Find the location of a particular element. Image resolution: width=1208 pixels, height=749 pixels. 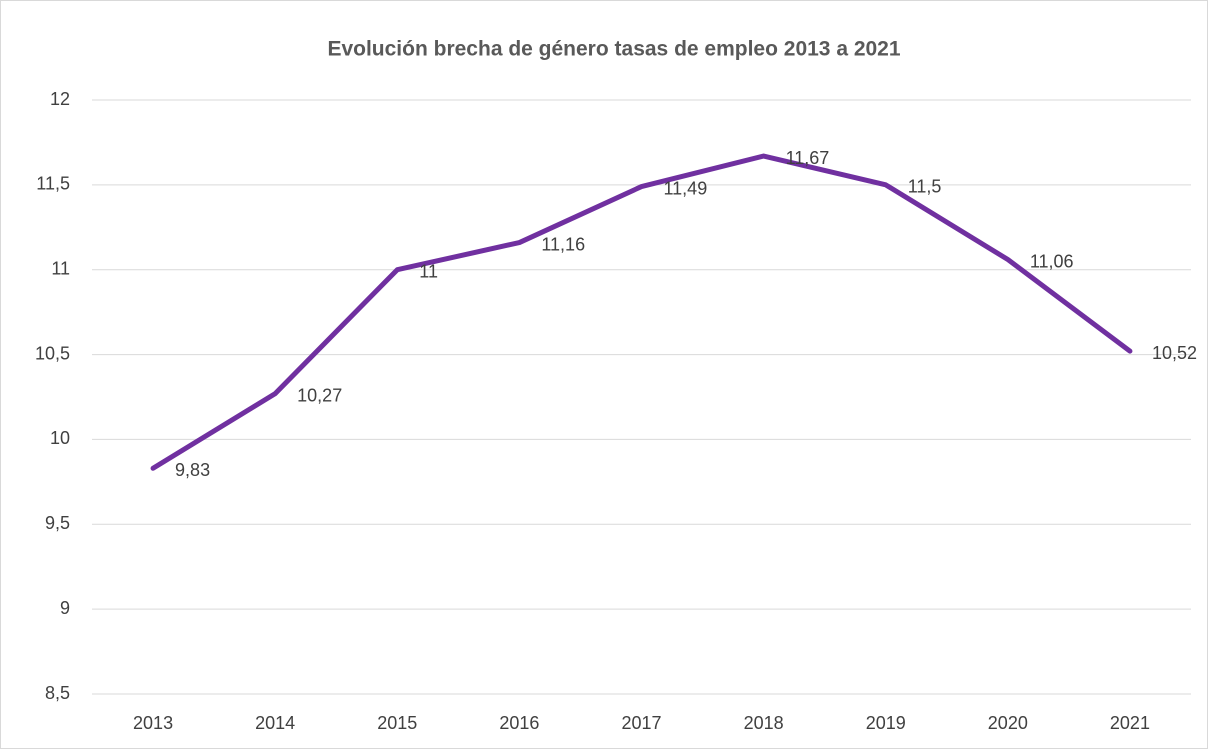

x-tick-label: 2013 is located at coordinates (153, 723).